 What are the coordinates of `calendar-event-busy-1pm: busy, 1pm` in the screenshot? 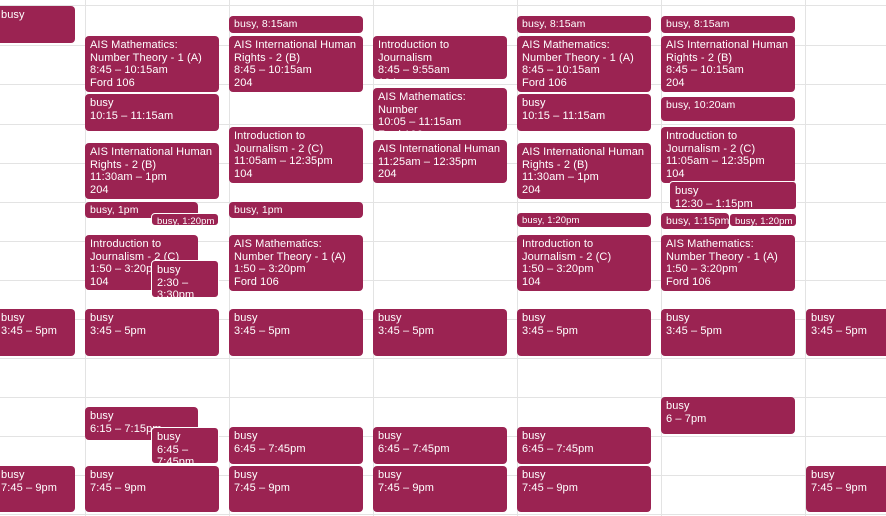 It's located at (296, 210).